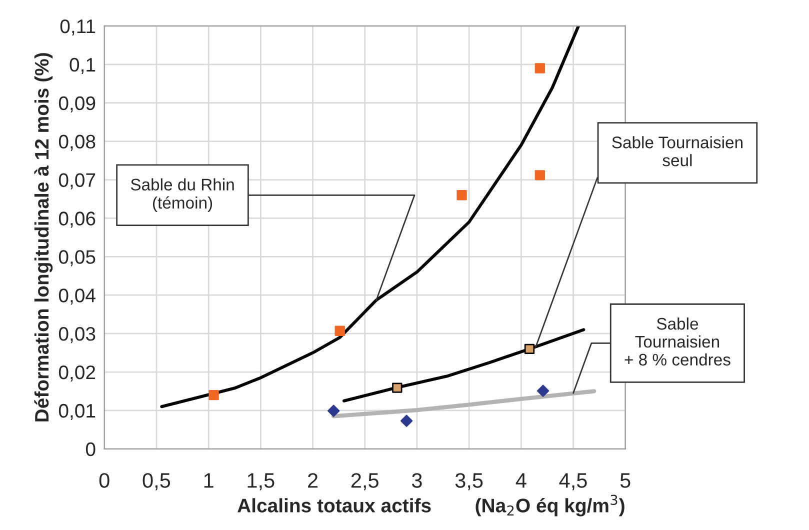  Describe the element at coordinates (431, 505) in the screenshot. I see `x-axis-title: Alcalins totaux actifs (Na$_{2}$O éq kg/m$^{3}$)` at that location.